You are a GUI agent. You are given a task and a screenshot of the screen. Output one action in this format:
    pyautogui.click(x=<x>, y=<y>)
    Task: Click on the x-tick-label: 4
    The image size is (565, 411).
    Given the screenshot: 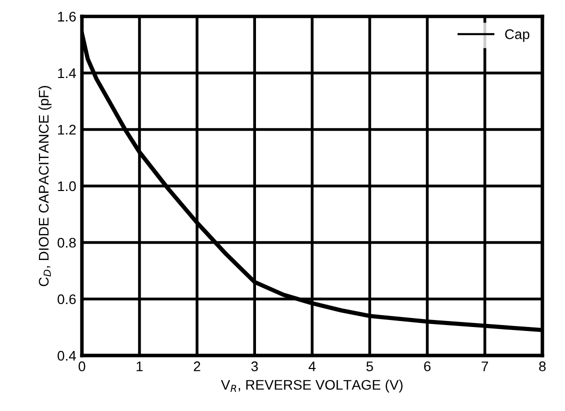 What is the action you would take?
    pyautogui.click(x=312, y=367)
    